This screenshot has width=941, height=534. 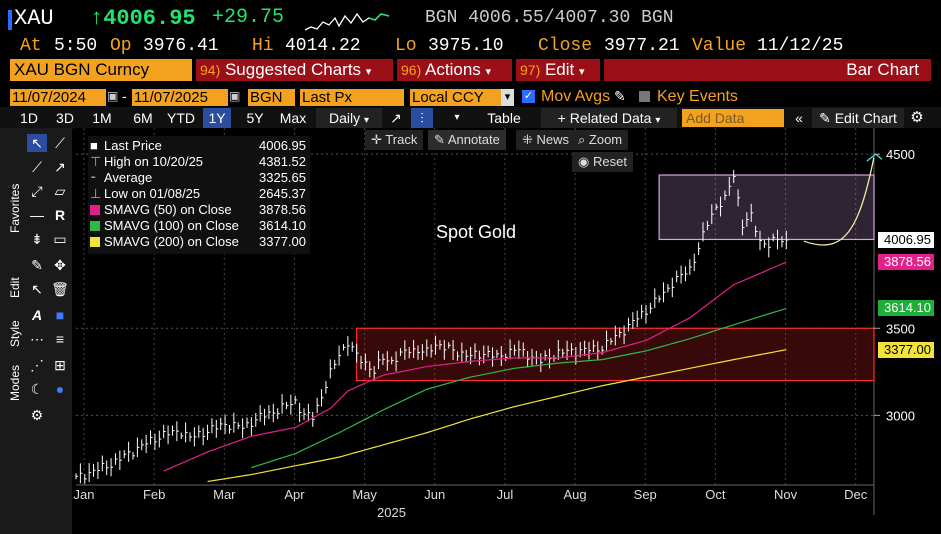 What do you see at coordinates (546, 140) in the screenshot?
I see `news-button: ⁜ News` at bounding box center [546, 140].